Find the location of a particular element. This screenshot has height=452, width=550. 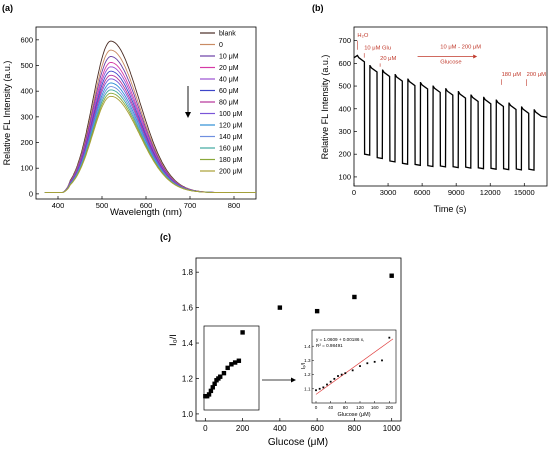

panel-c-zoom-box is located at coordinates (231, 368).